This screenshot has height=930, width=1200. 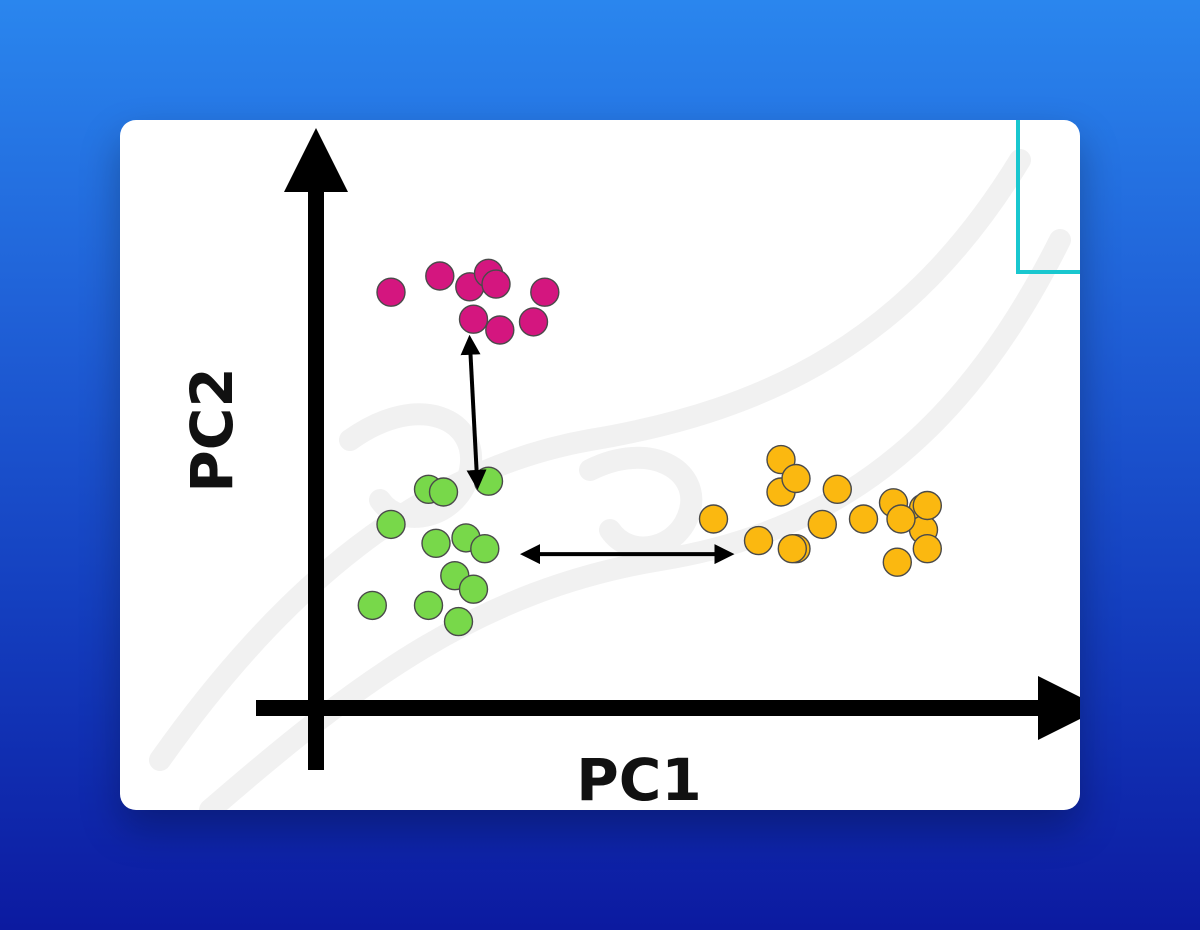 What do you see at coordinates (1048, 197) in the screenshot?
I see `cyan-box-outline` at bounding box center [1048, 197].